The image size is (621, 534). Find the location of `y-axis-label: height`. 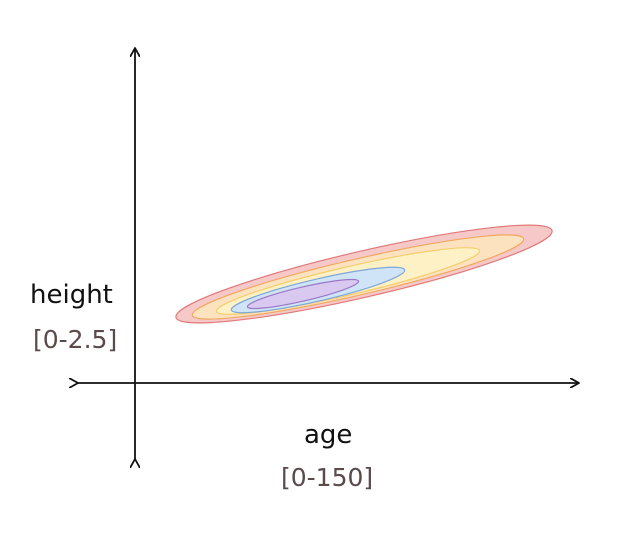

y-axis-label: height is located at coordinates (71, 295).